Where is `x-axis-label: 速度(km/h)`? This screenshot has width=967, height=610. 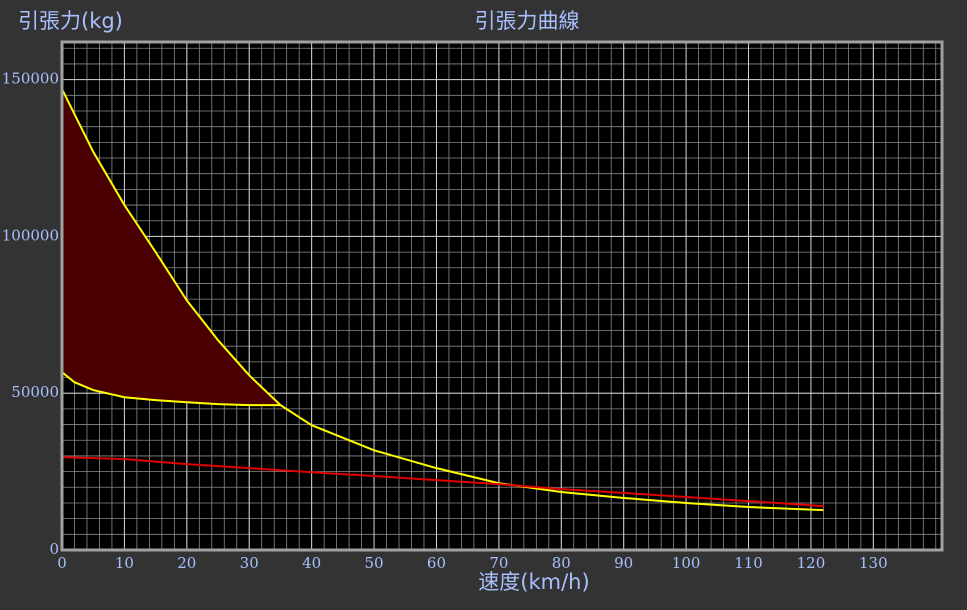 x-axis-label: 速度(km/h) is located at coordinates (533, 582).